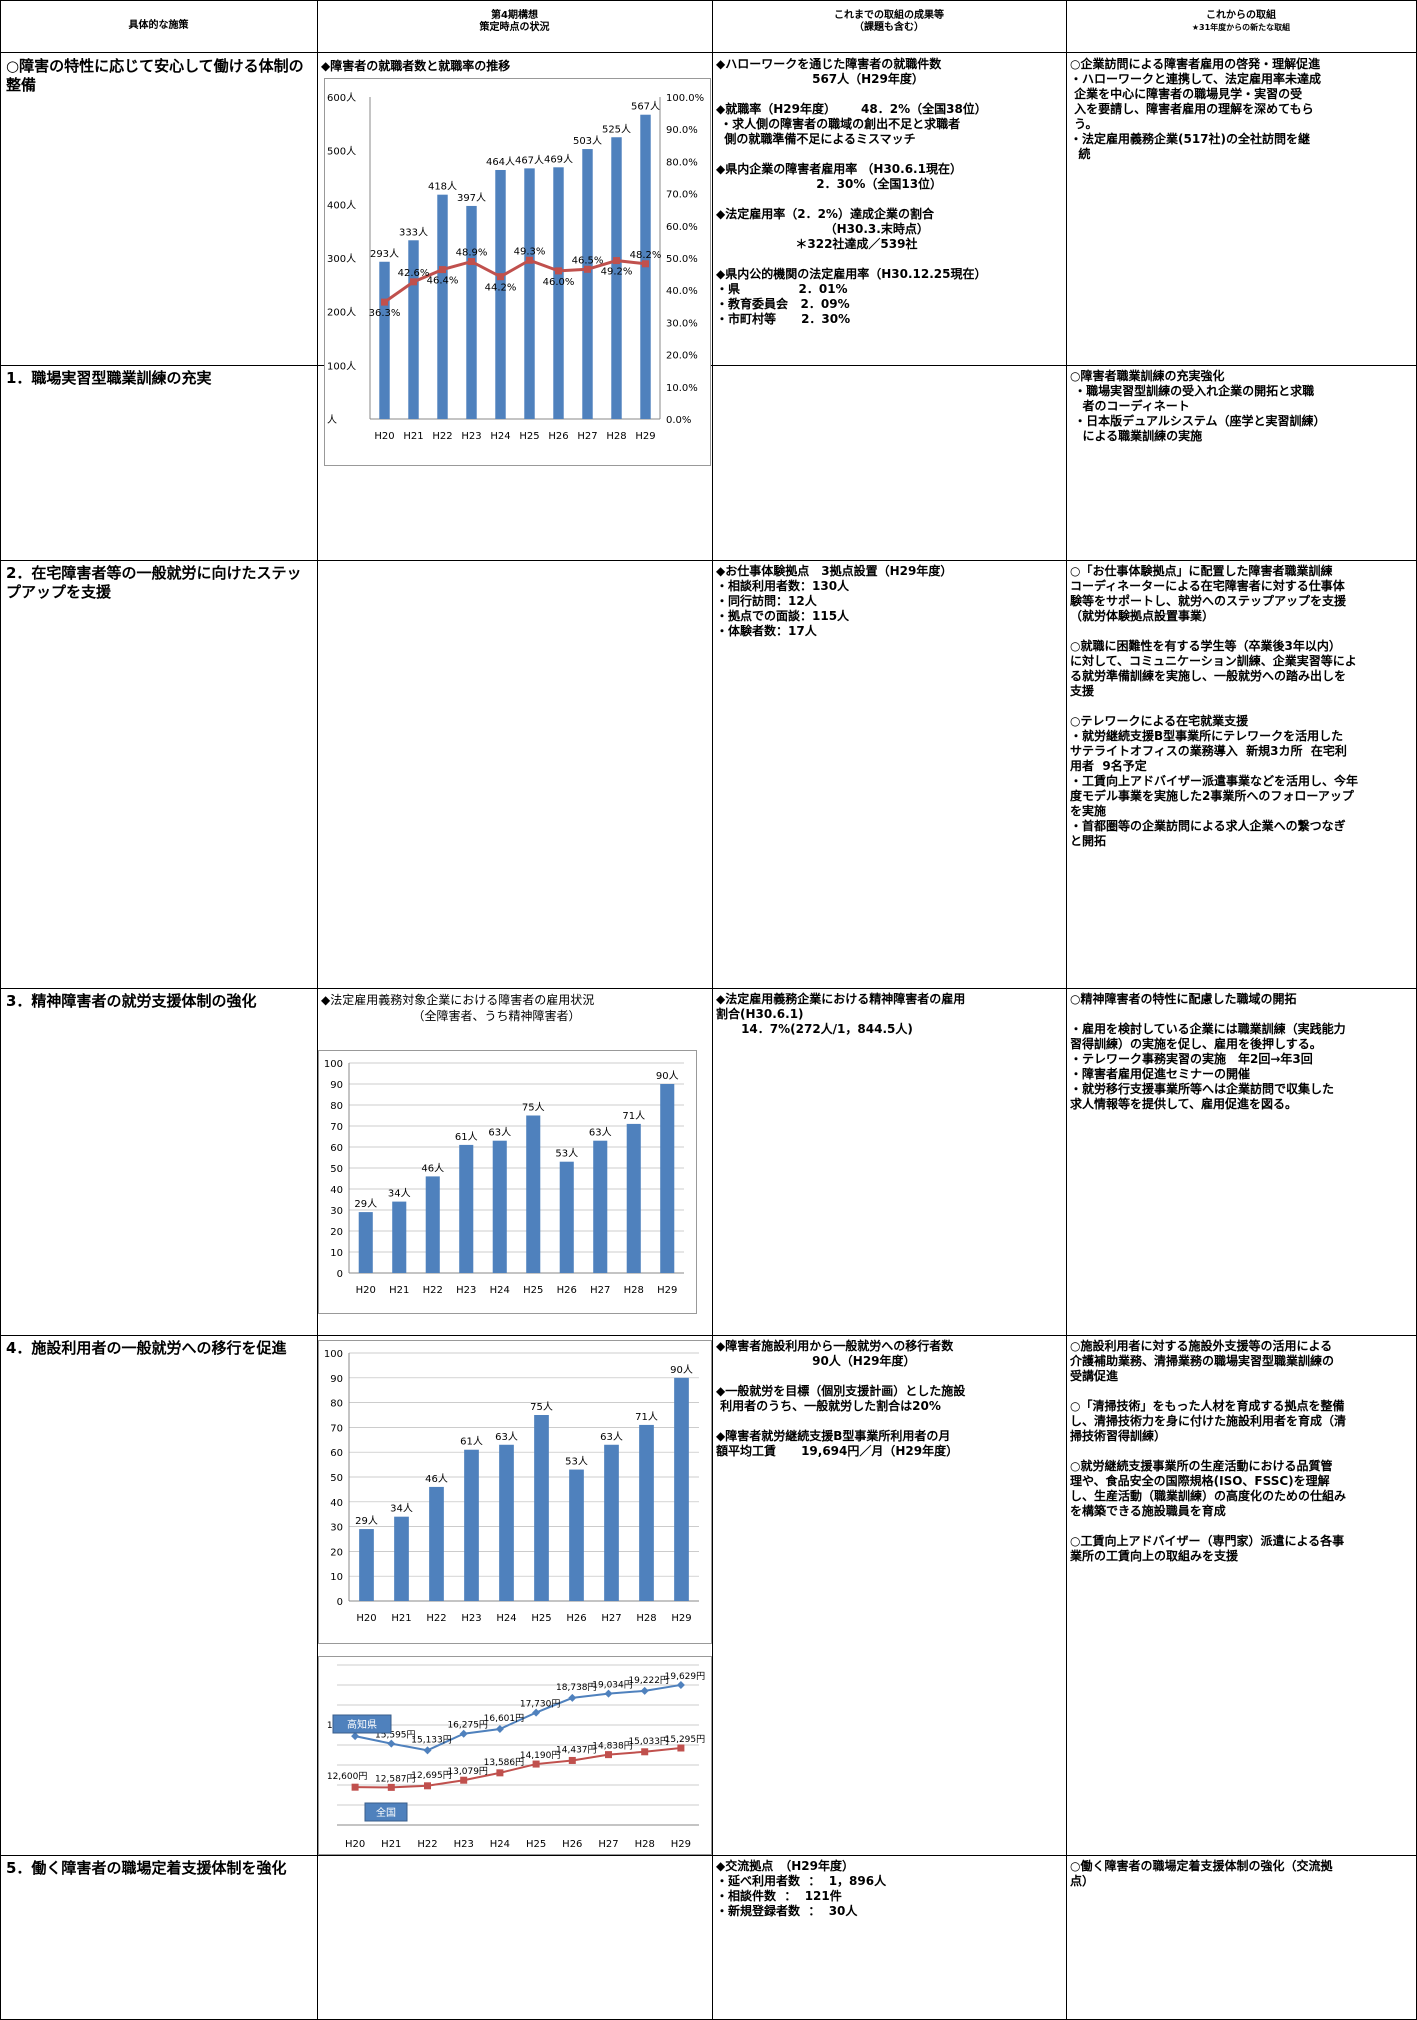 This screenshot has height=2020, width=1417. What do you see at coordinates (682, 388) in the screenshot?
I see `y2-tick-label: 10.0%` at bounding box center [682, 388].